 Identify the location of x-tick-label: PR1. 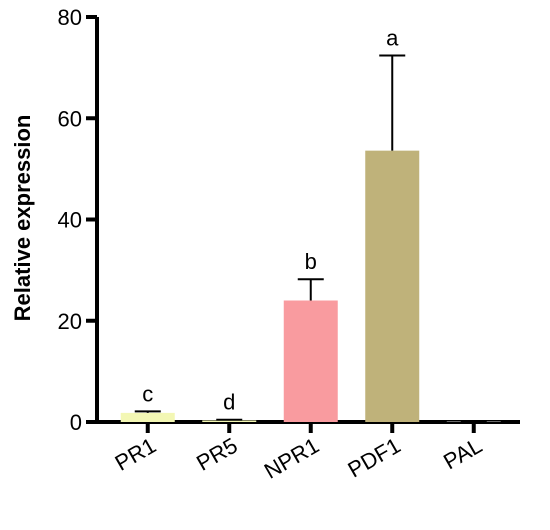
(136, 454).